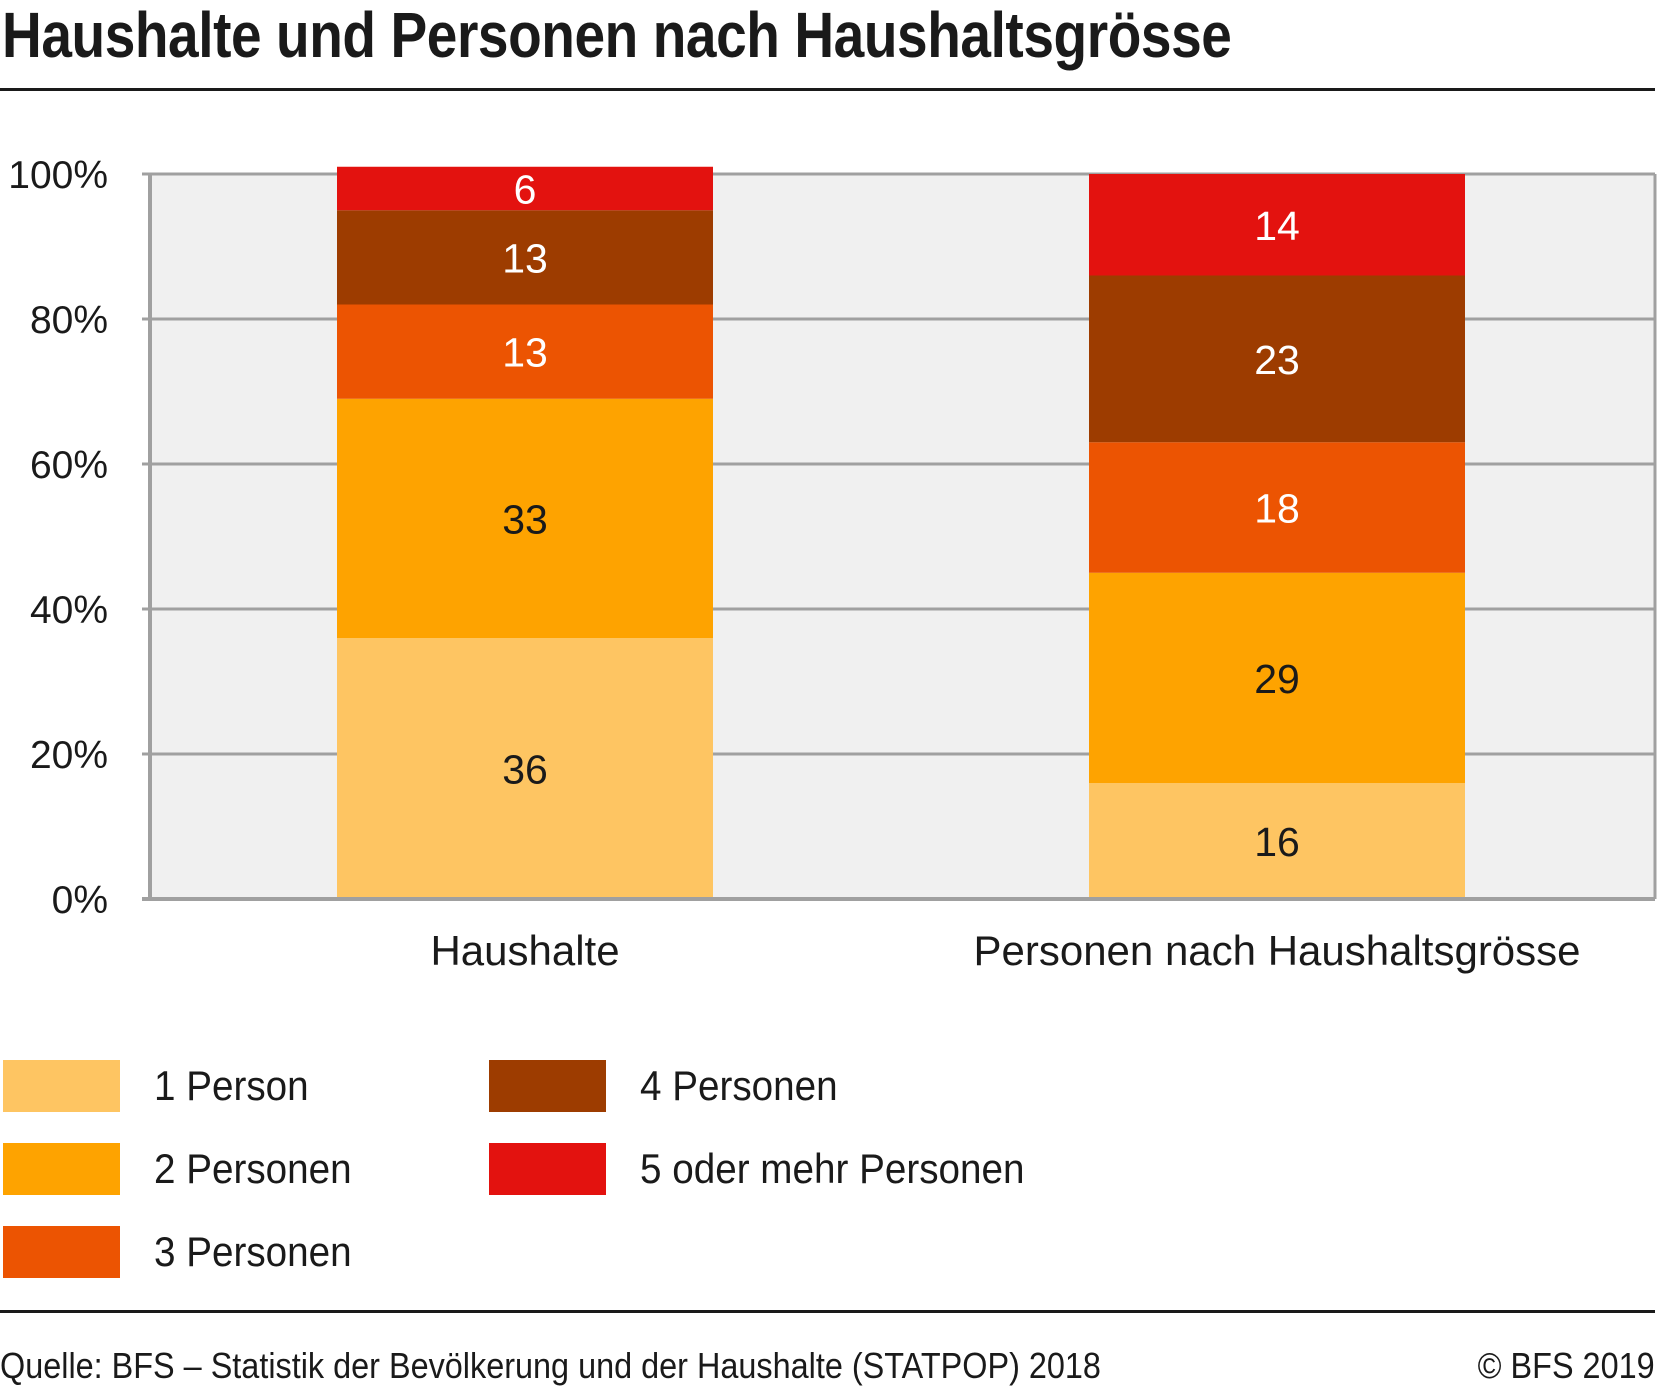 The width and height of the screenshot is (1658, 1390). I want to click on y-tick-label: 60%, so click(69, 465).